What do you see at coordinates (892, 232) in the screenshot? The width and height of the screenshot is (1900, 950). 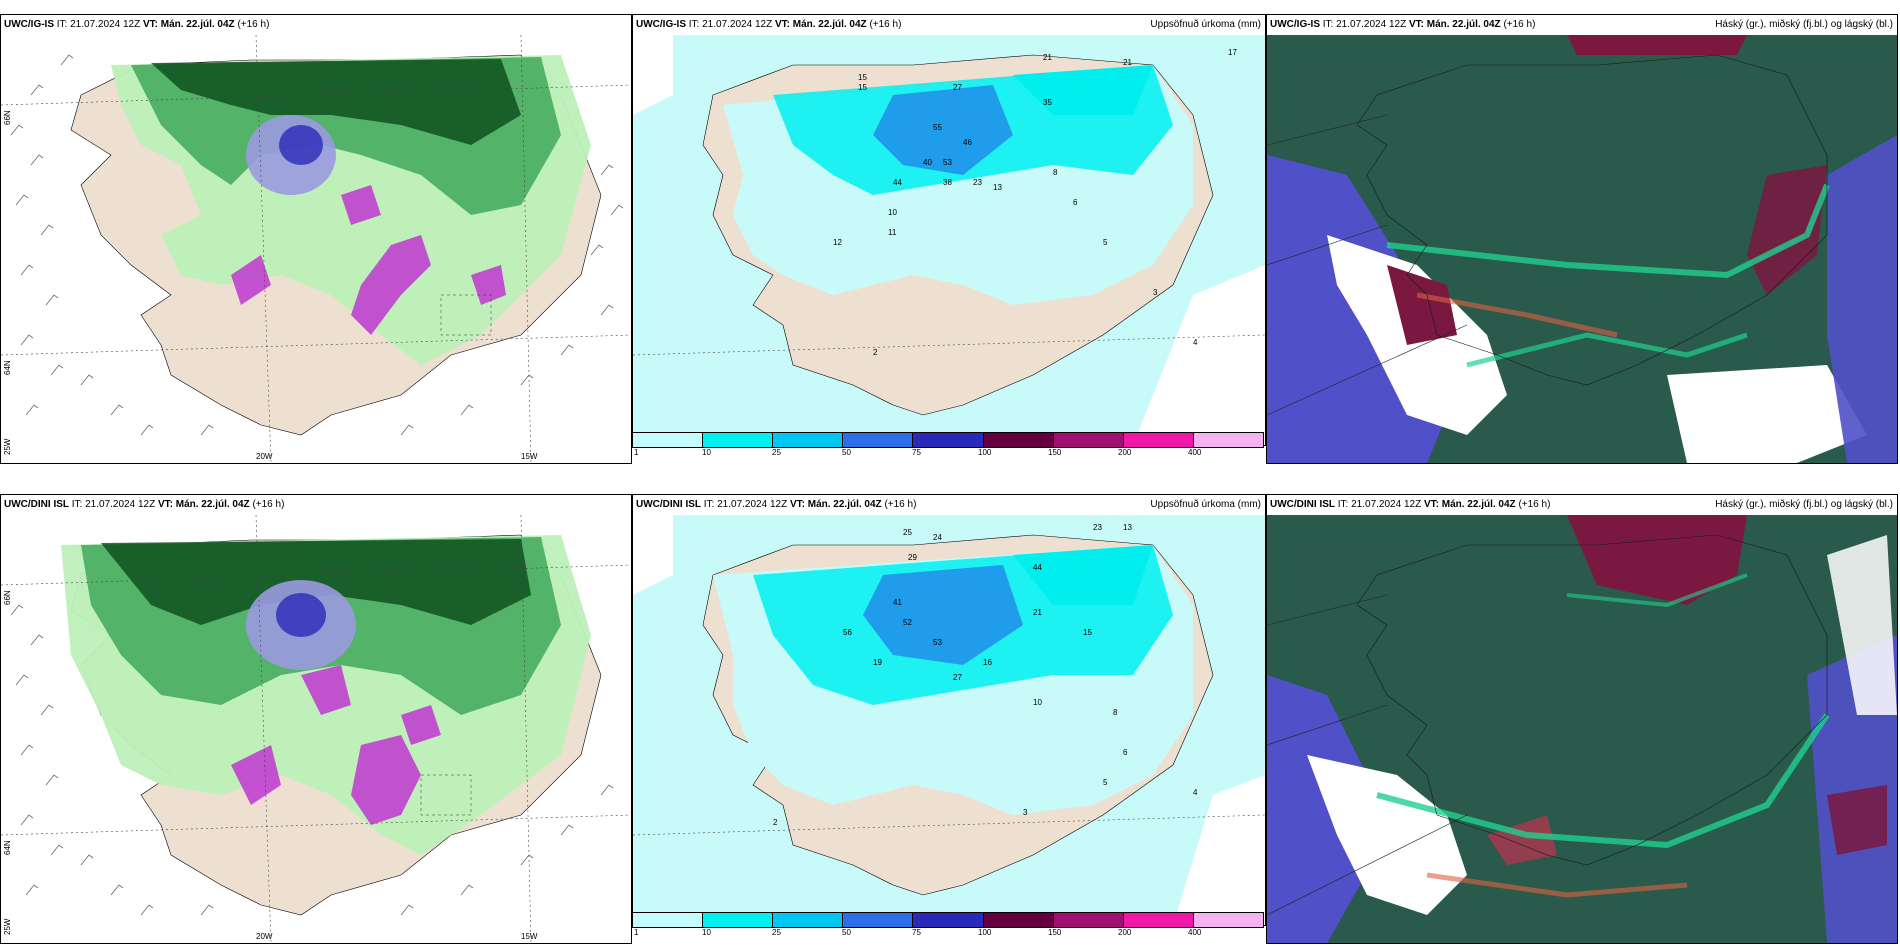 I see `svg-text: 11` at bounding box center [892, 232].